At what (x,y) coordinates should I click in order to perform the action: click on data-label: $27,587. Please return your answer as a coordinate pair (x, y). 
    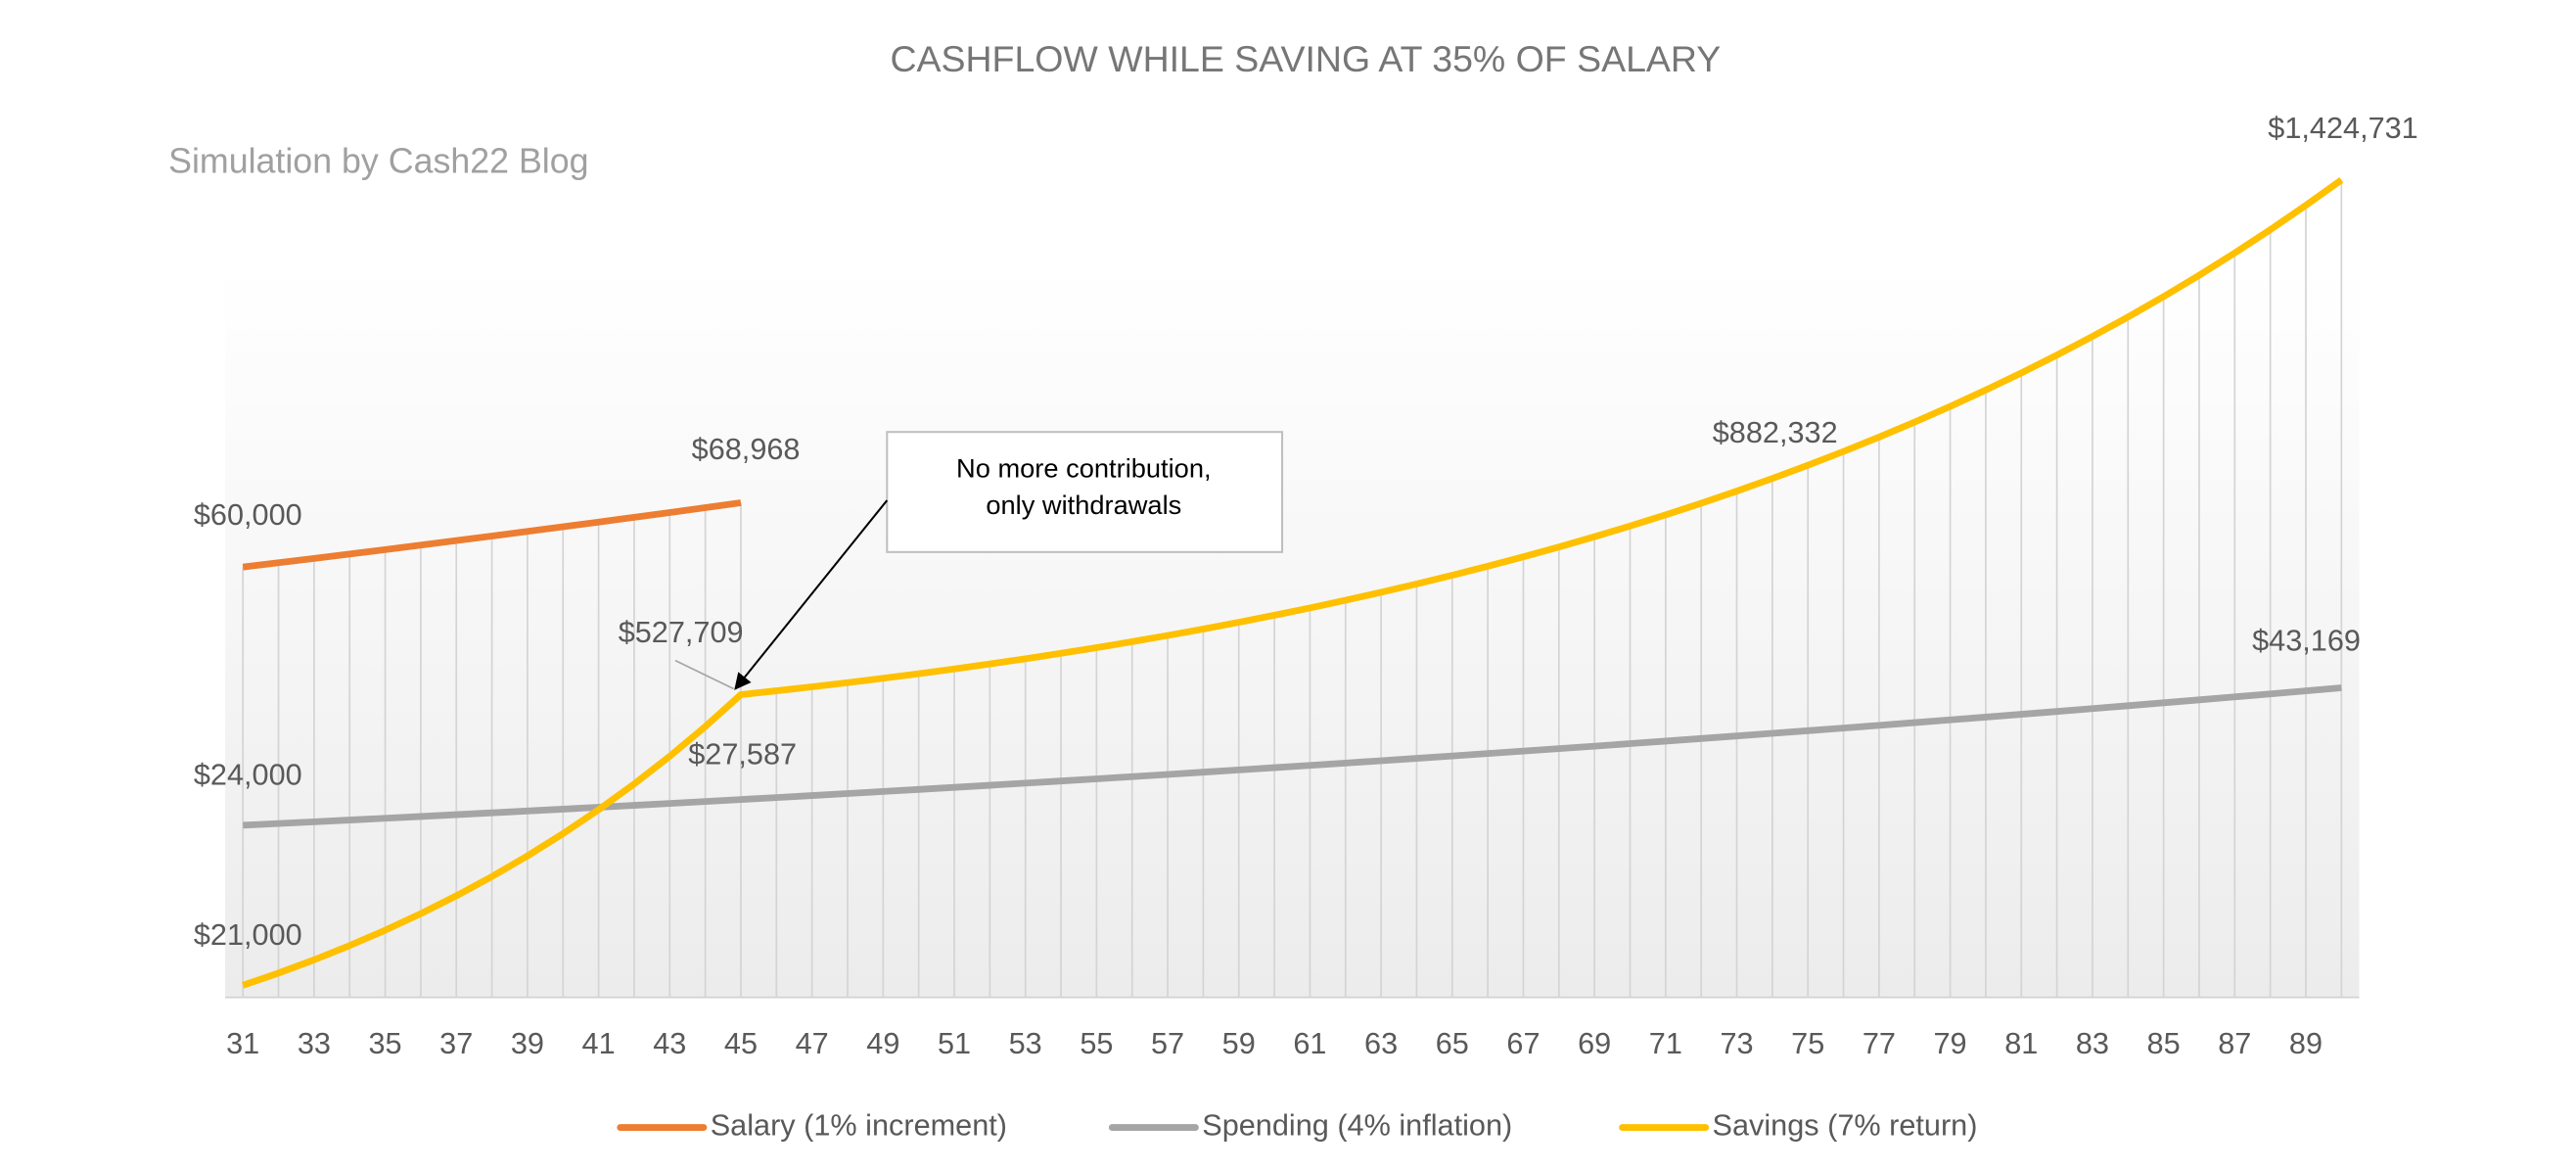
    Looking at the image, I should click on (742, 754).